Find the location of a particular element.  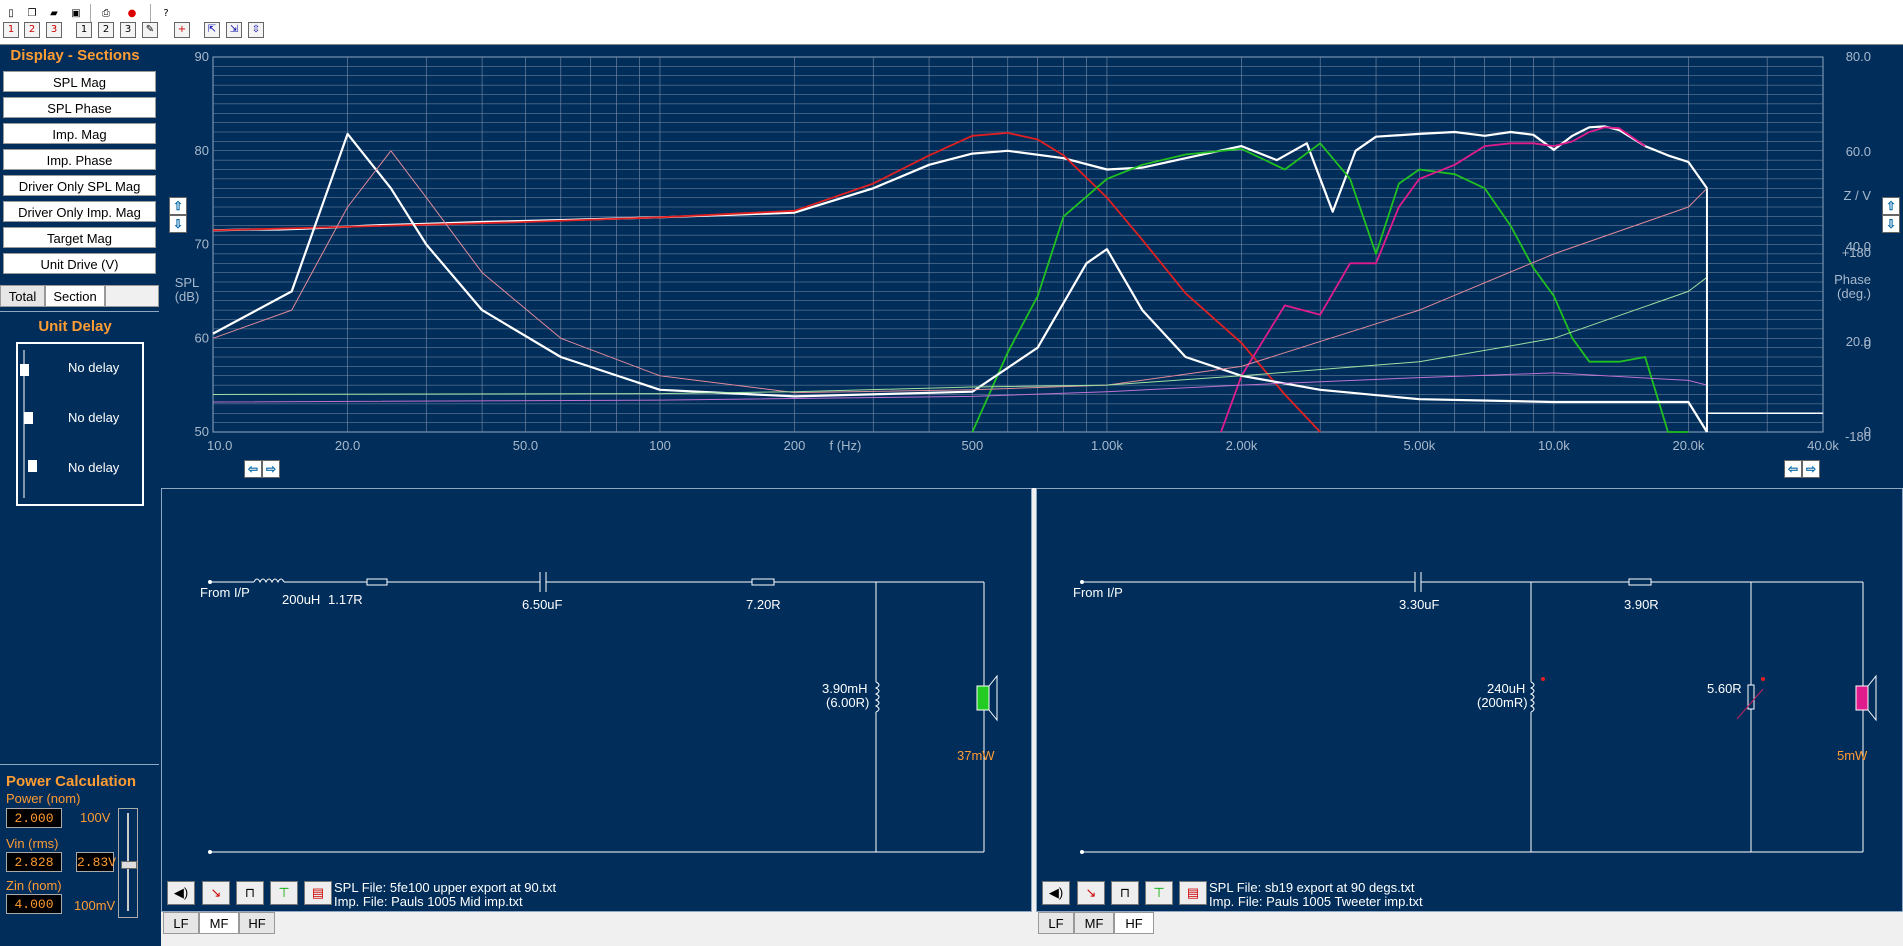

power-nom-field: 2.000 is located at coordinates (34, 818).